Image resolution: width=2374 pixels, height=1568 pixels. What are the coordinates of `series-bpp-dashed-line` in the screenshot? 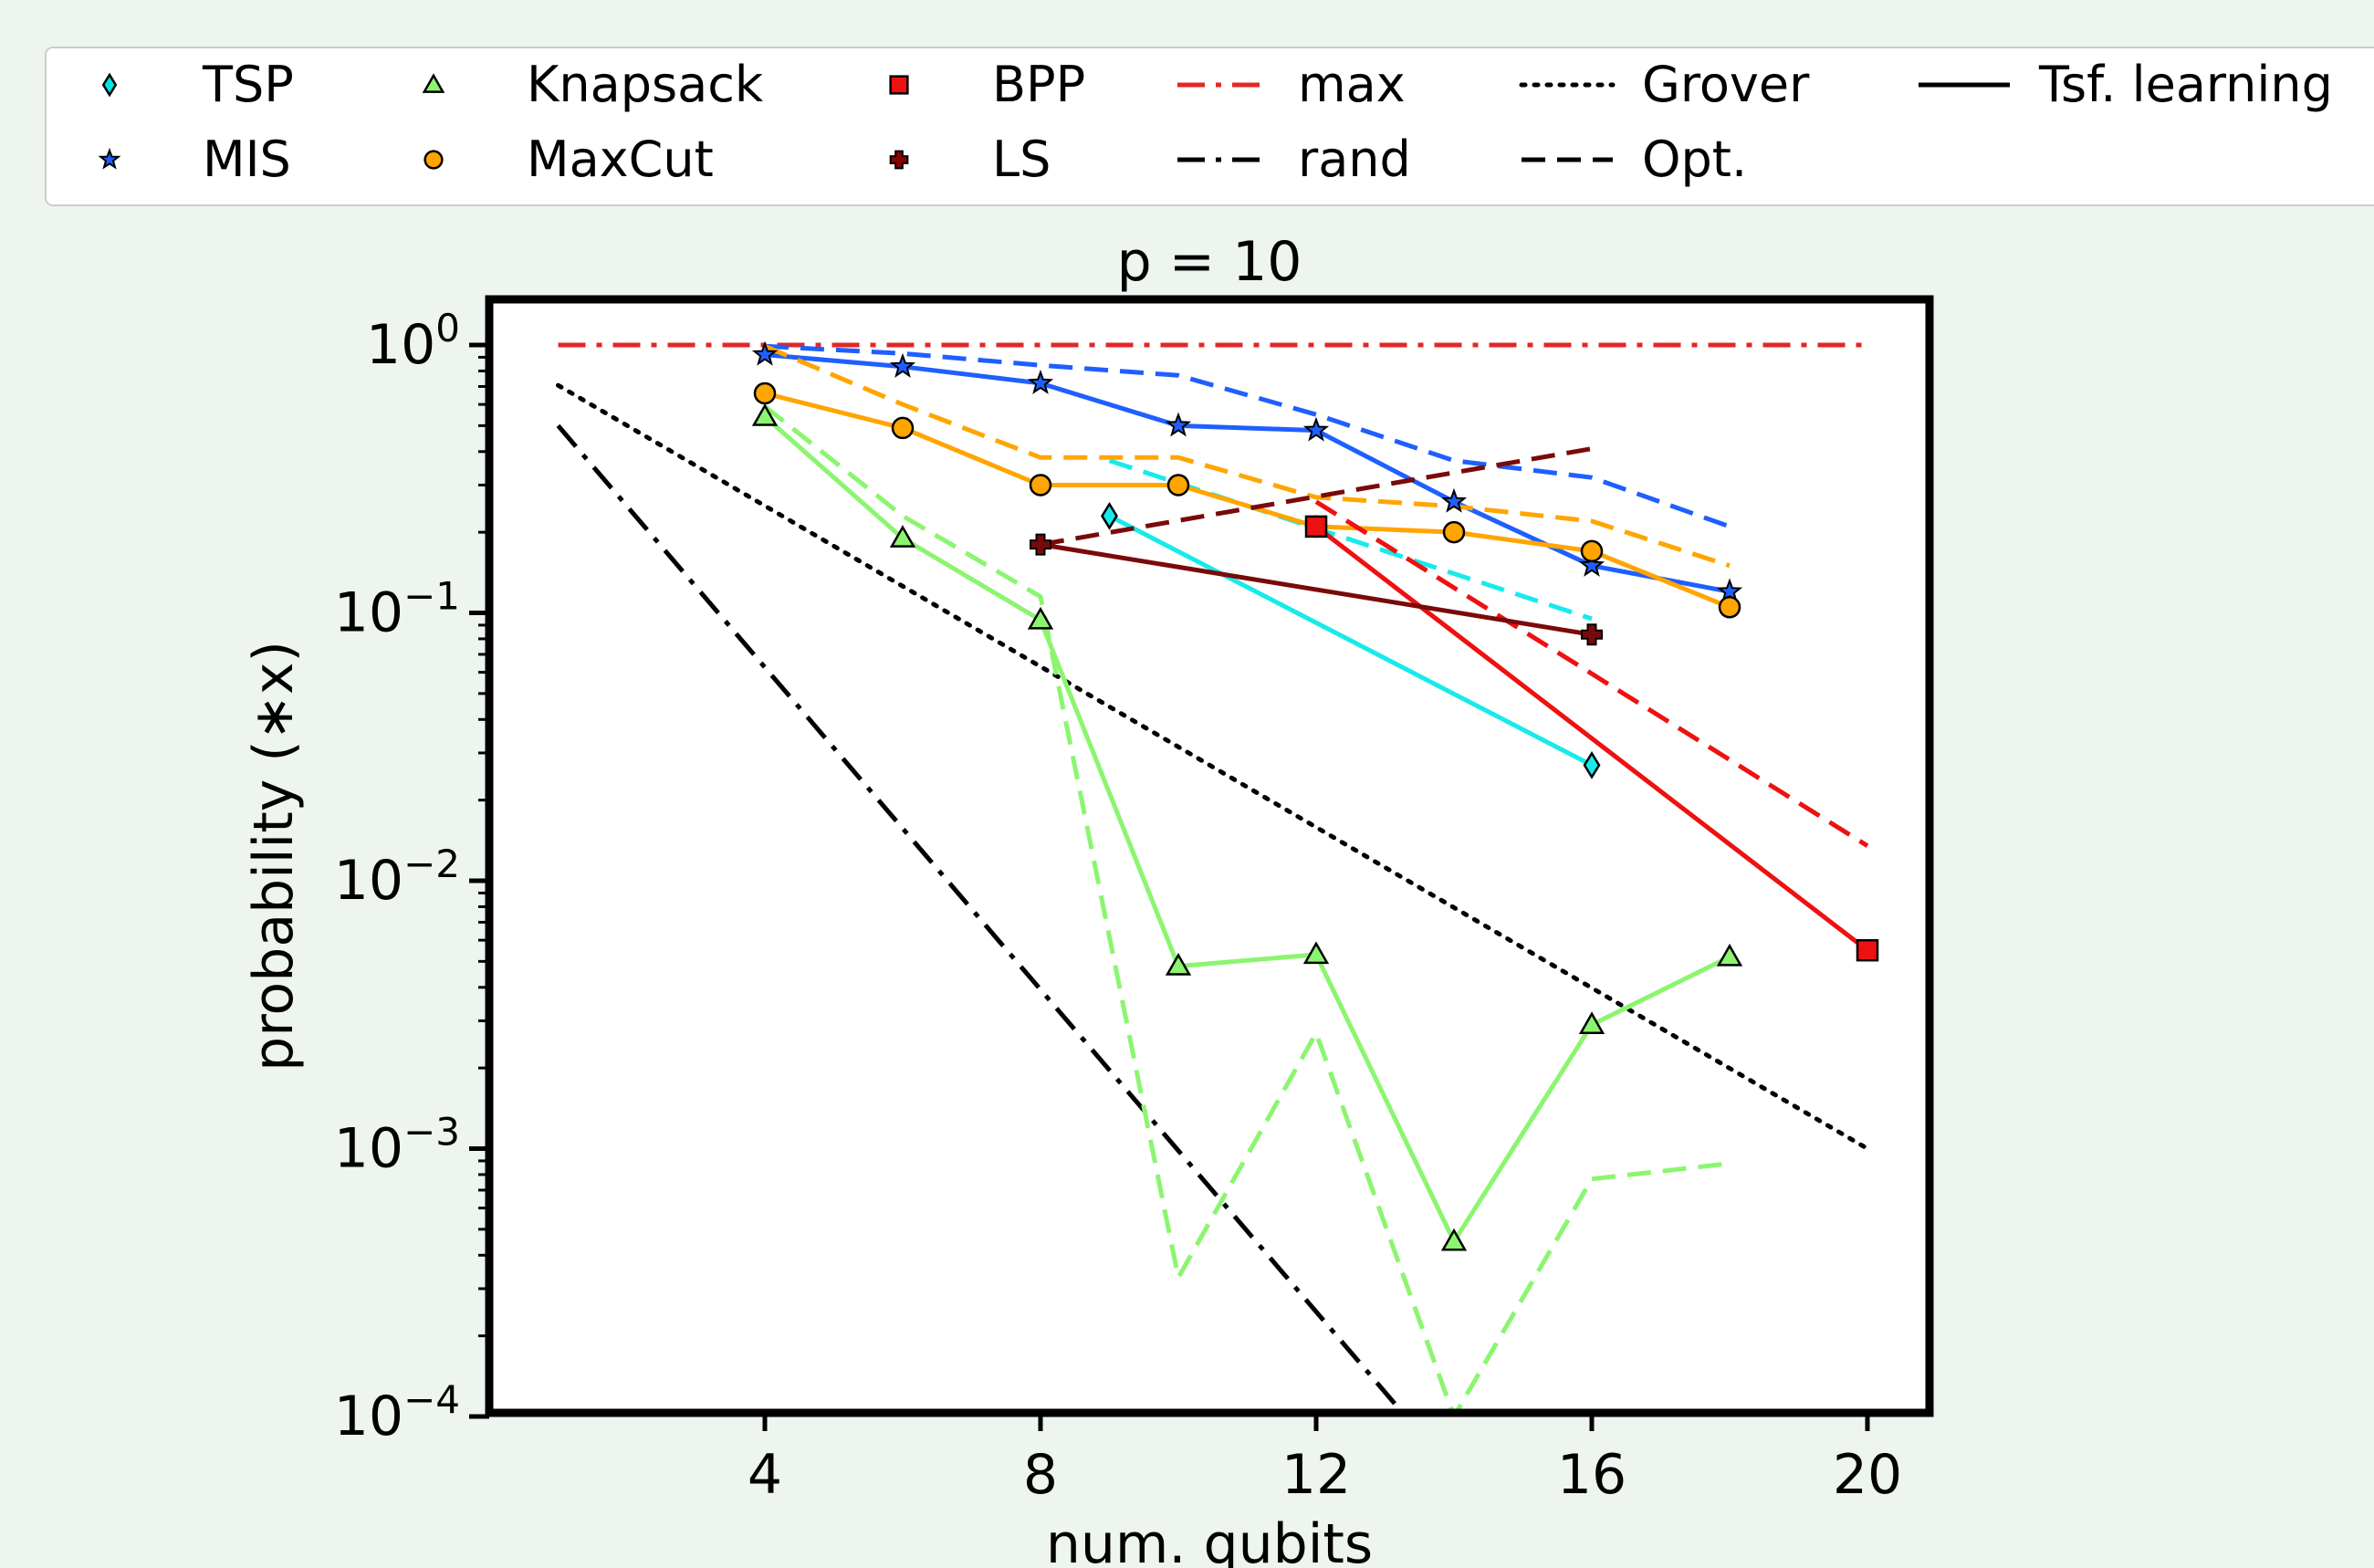 It's located at (1591, 673).